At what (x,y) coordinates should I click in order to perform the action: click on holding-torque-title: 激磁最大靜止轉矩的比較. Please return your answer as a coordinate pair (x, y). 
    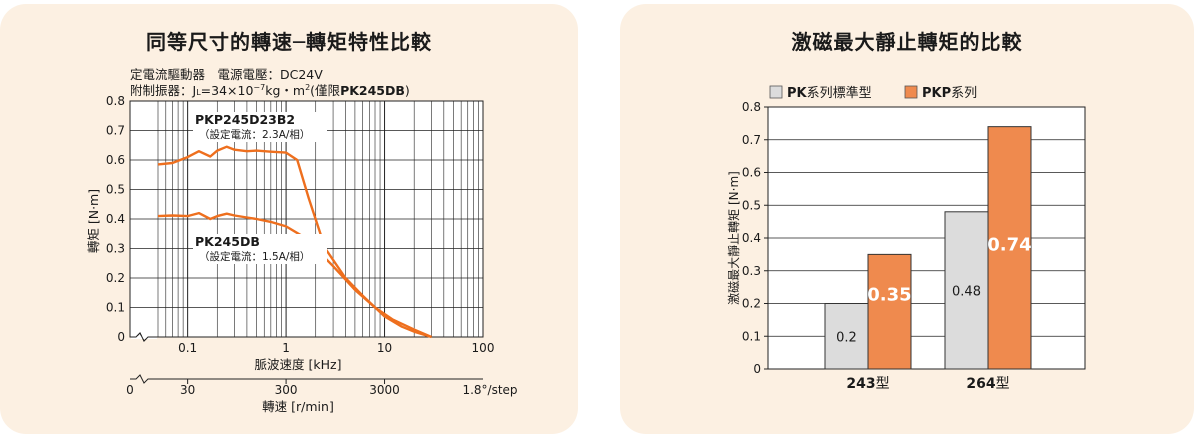
    Looking at the image, I should click on (907, 42).